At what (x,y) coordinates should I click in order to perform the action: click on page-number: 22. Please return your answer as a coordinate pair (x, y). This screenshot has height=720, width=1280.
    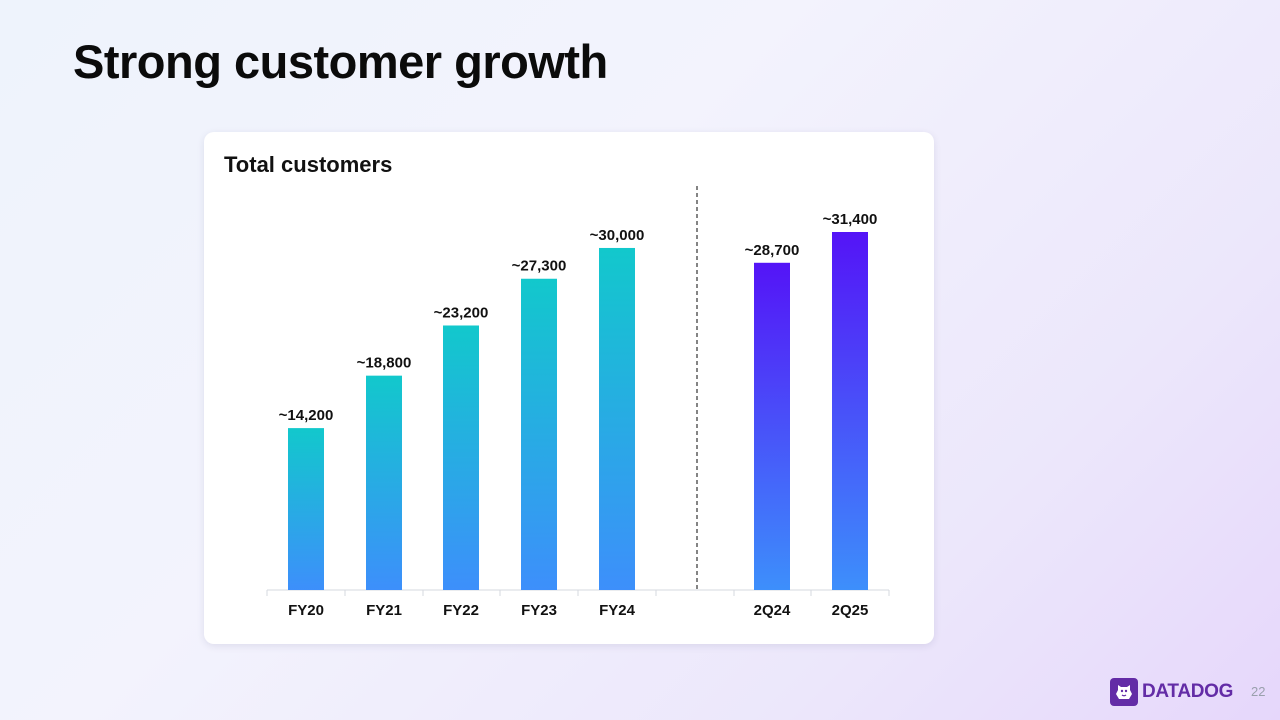
    Looking at the image, I should click on (1258, 691).